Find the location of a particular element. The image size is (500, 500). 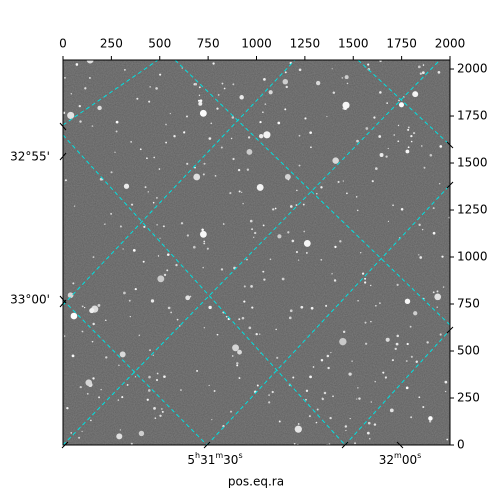

x-tick-label: 0 is located at coordinates (63, 44).